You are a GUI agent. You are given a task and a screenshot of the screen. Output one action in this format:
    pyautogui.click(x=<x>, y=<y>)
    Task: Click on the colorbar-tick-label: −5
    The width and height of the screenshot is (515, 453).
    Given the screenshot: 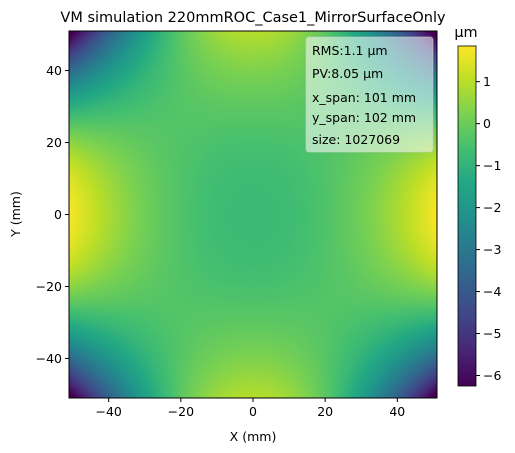 What is the action you would take?
    pyautogui.click(x=492, y=333)
    